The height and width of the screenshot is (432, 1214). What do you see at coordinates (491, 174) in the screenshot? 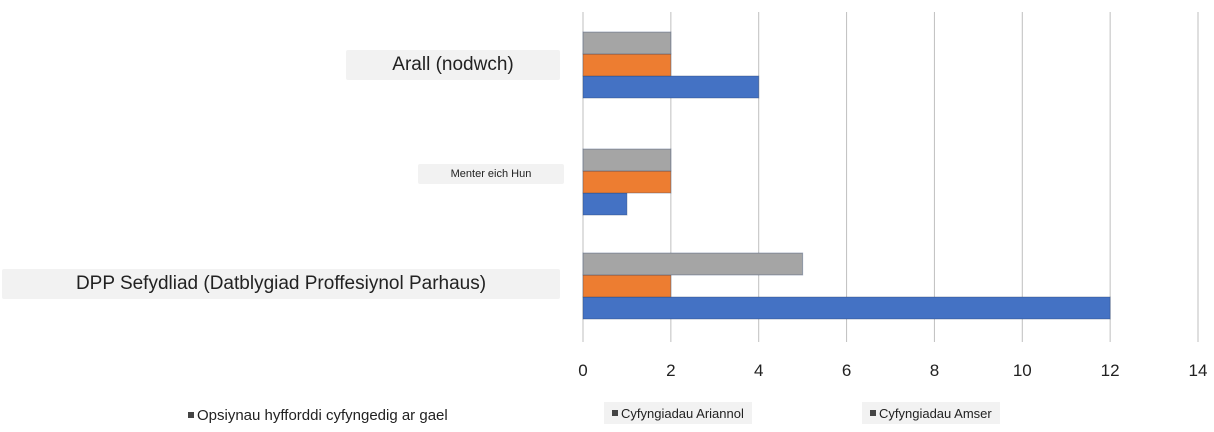
I see `category-label: Menter eich Hun` at bounding box center [491, 174].